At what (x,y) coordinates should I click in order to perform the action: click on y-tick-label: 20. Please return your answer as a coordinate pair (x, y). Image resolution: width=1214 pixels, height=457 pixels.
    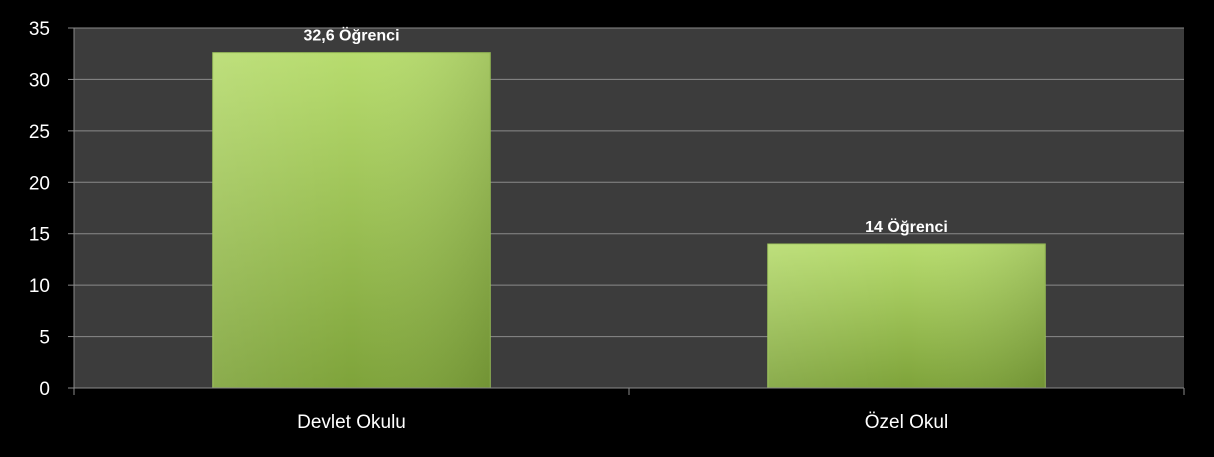
    Looking at the image, I should click on (39, 183).